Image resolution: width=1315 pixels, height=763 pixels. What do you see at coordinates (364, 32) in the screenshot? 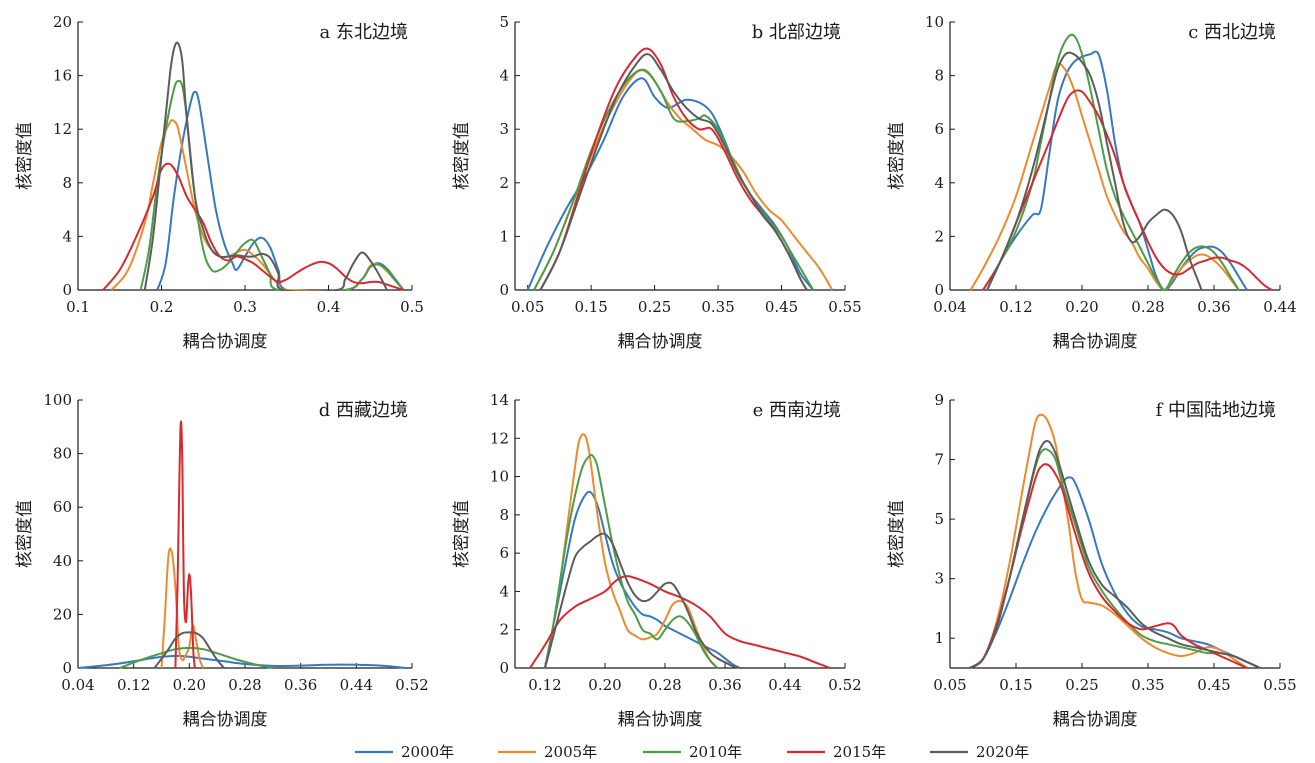
I see `panel-title: a 东北边境` at bounding box center [364, 32].